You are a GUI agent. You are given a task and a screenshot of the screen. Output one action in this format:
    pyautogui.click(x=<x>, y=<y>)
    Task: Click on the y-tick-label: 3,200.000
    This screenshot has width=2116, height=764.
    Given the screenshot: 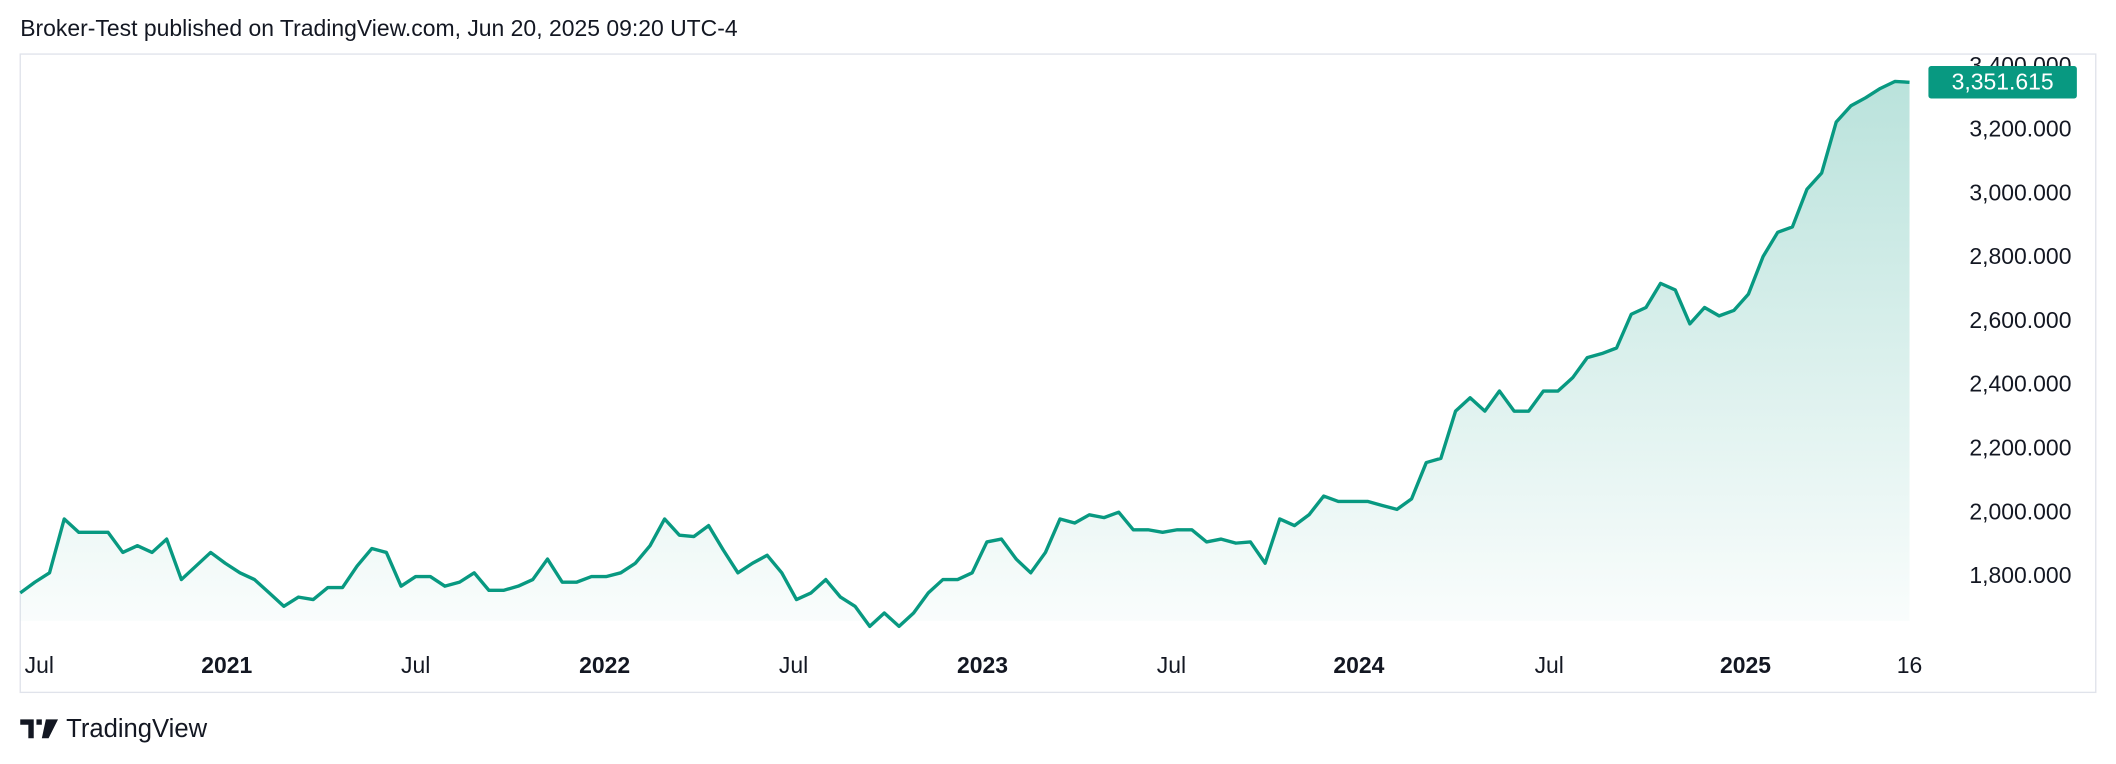 What is the action you would take?
    pyautogui.click(x=2020, y=129)
    